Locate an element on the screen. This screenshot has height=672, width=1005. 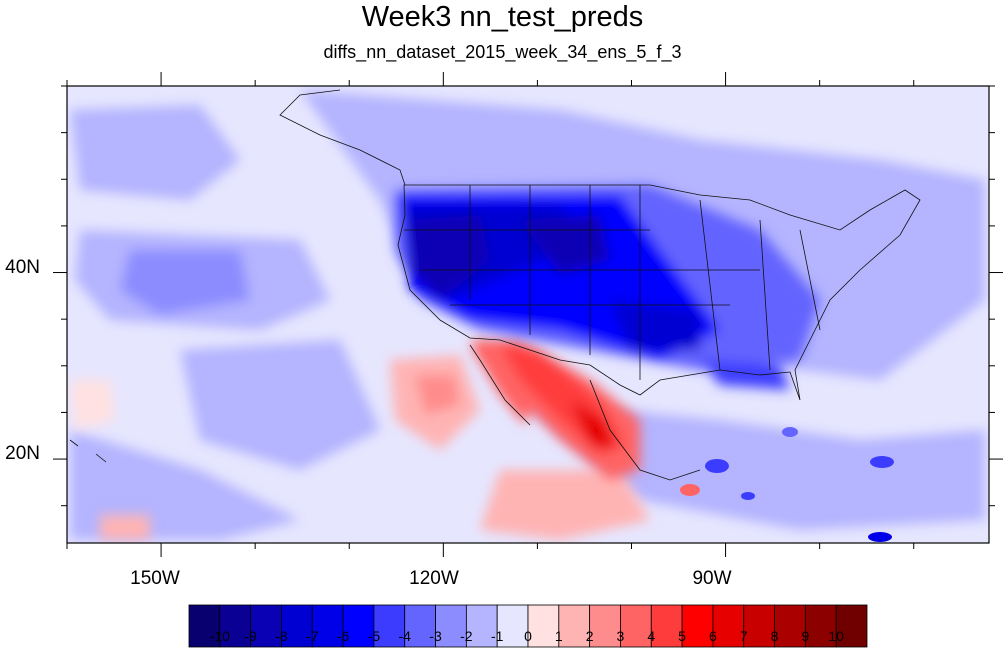
colorbar-tick-label: -1 is located at coordinates (497, 636).